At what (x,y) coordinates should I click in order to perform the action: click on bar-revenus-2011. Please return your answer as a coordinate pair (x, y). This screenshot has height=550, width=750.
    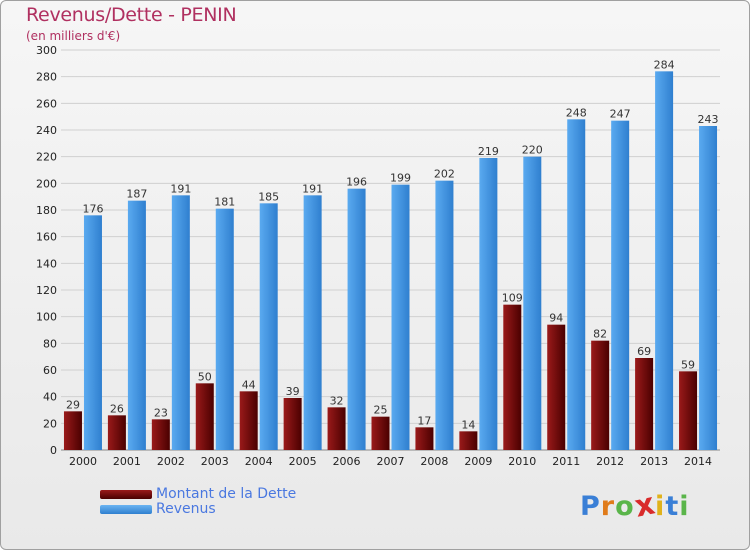
    Looking at the image, I should click on (576, 284).